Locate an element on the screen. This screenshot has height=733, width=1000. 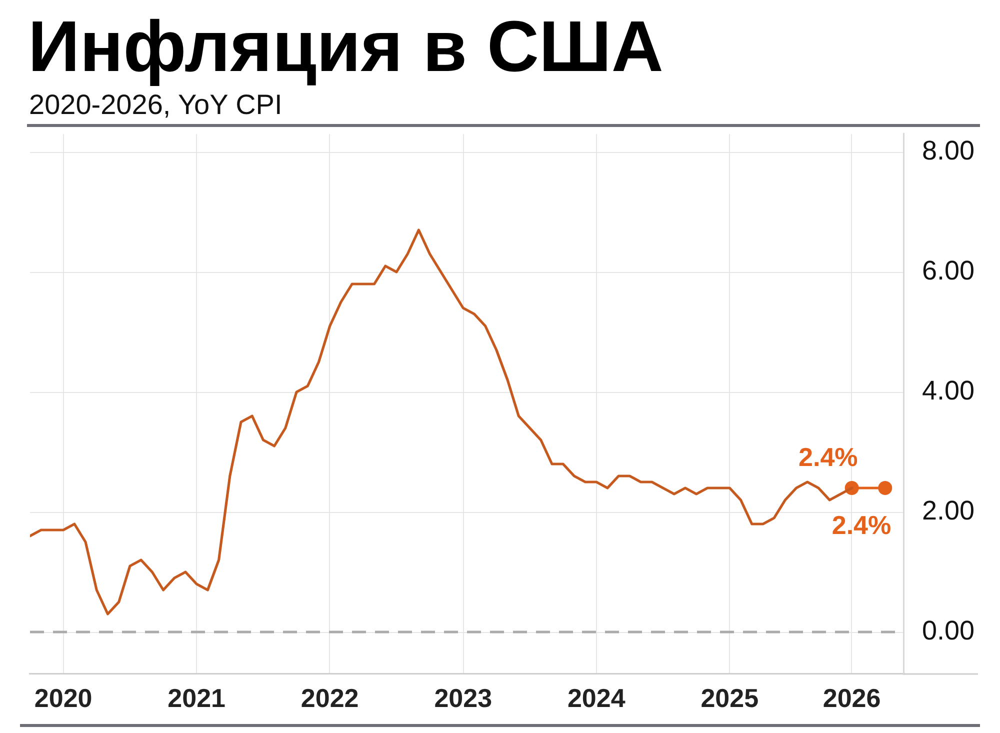
chart-title: Инфляция в США is located at coordinates (346, 47).